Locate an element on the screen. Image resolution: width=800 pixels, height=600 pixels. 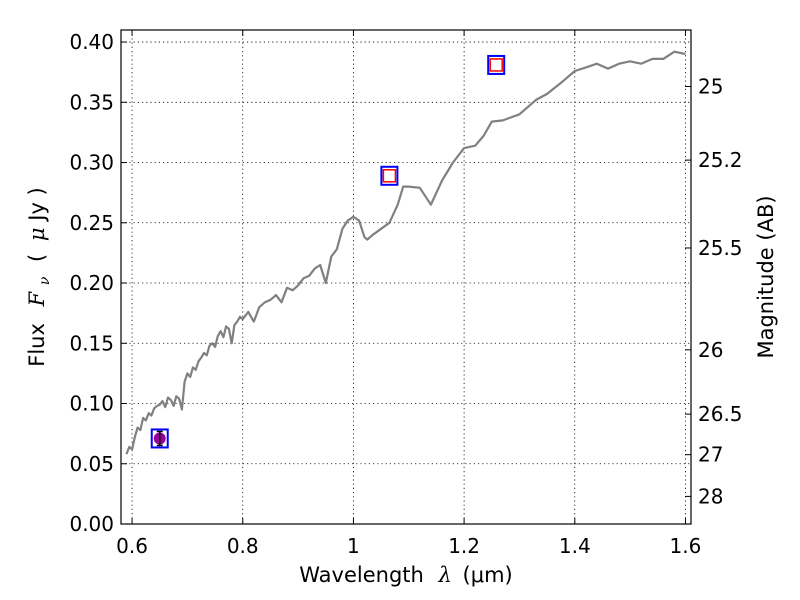
y-axis-label-subscript: ν is located at coordinates (45, 280).